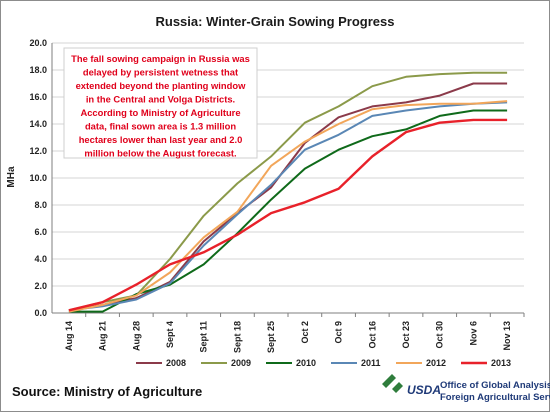 This screenshot has height=417, width=550. What do you see at coordinates (176, 363) in the screenshot?
I see `legend-label: 2008` at bounding box center [176, 363].